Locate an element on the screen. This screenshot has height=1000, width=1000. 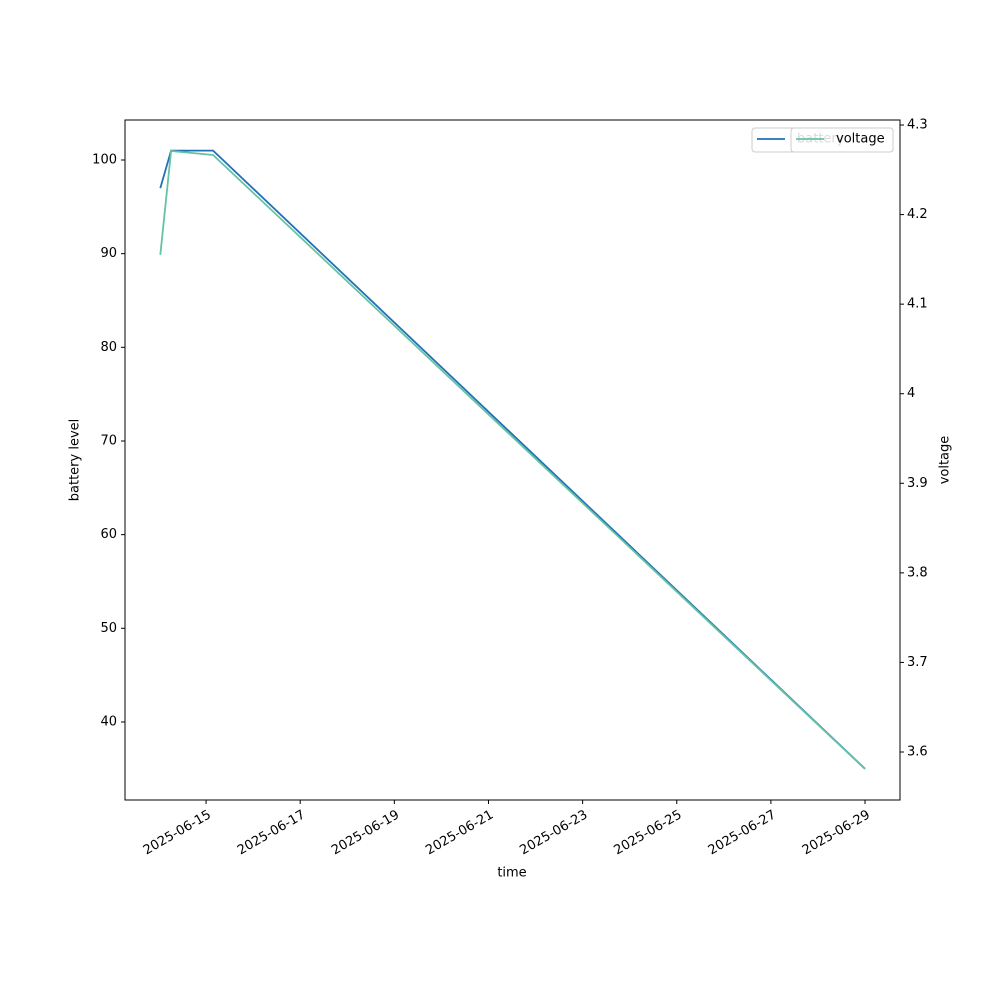
y2-tick-label: 4.3 is located at coordinates (917, 125).